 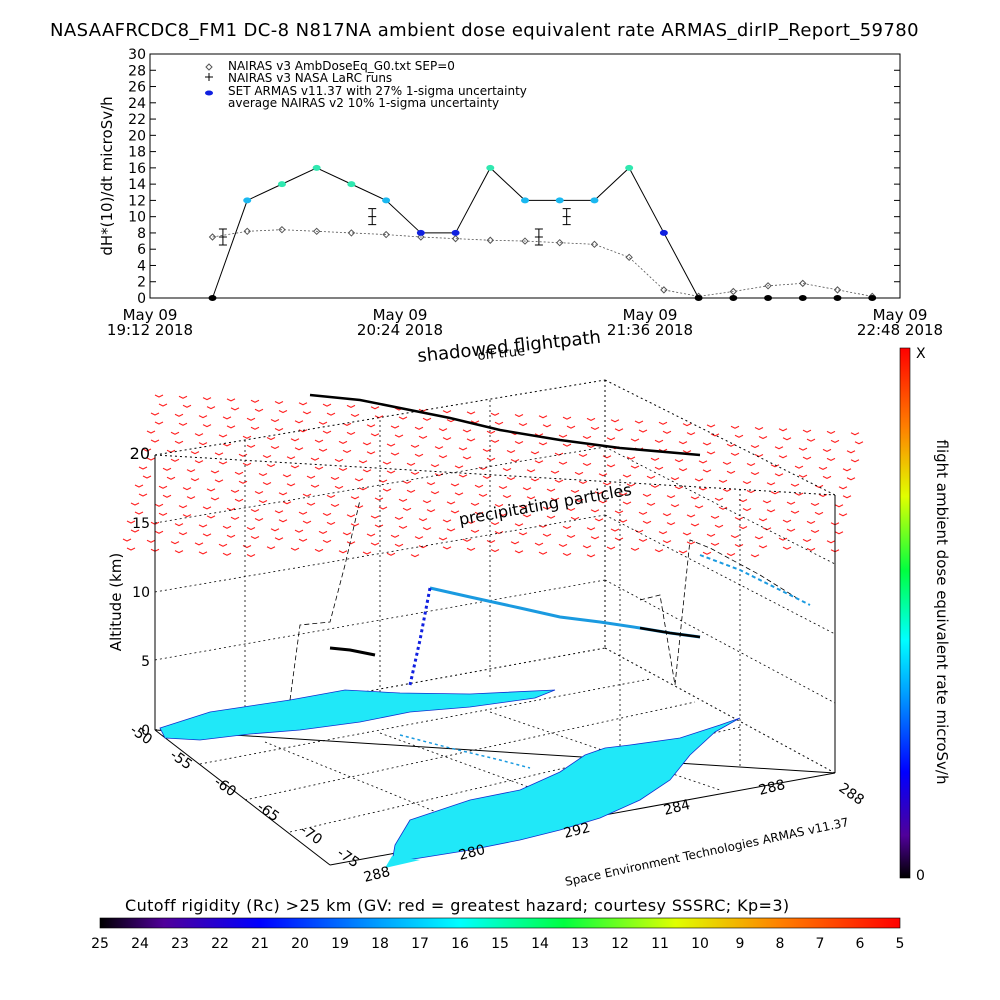 What do you see at coordinates (137, 88) in the screenshot?
I see `y-tick-label: 26` at bounding box center [137, 88].